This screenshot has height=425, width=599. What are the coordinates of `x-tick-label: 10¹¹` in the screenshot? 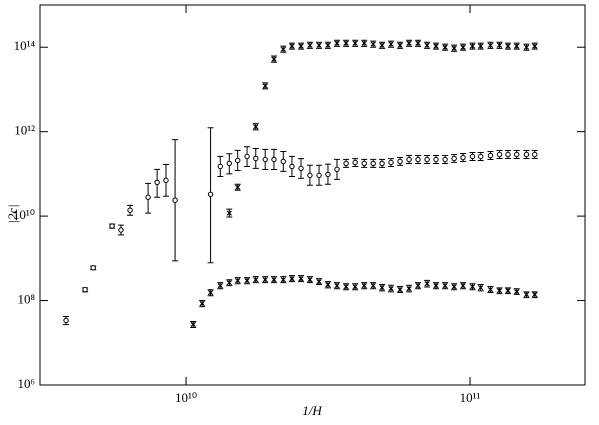 It's located at (470, 397).